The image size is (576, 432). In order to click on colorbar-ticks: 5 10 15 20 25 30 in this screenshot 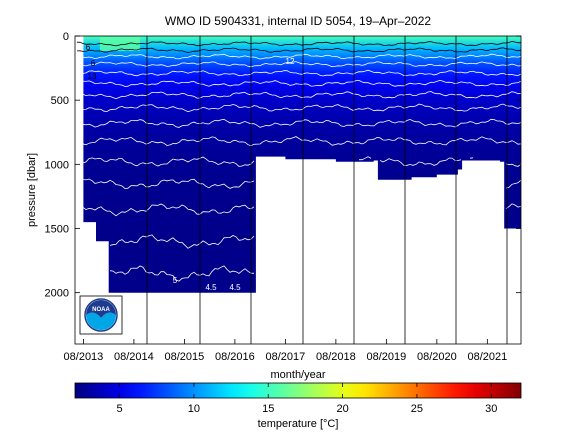, I will do `click(307, 399)`.